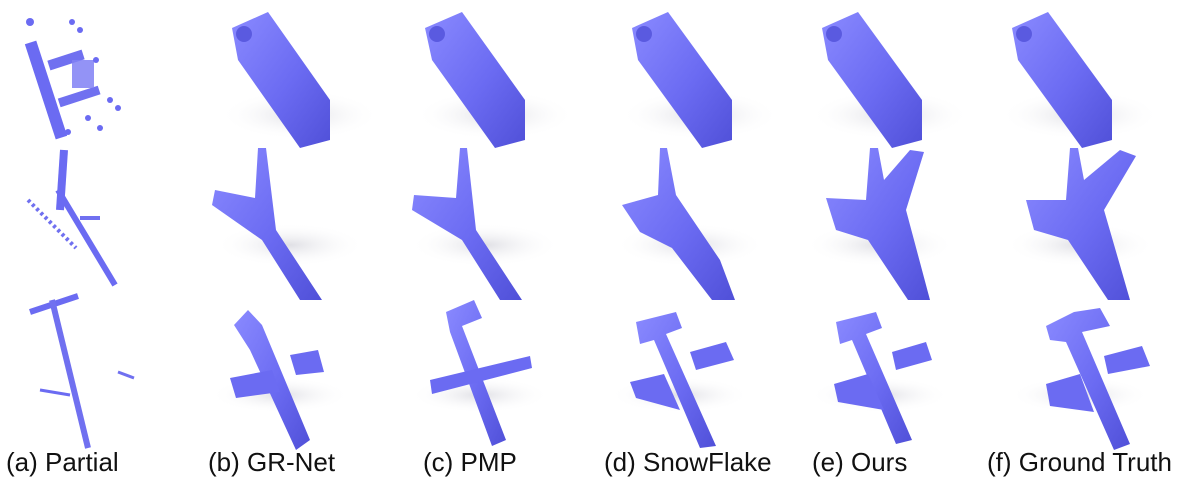  I want to click on cell-plane-wide-grnet, so click(288, 224).